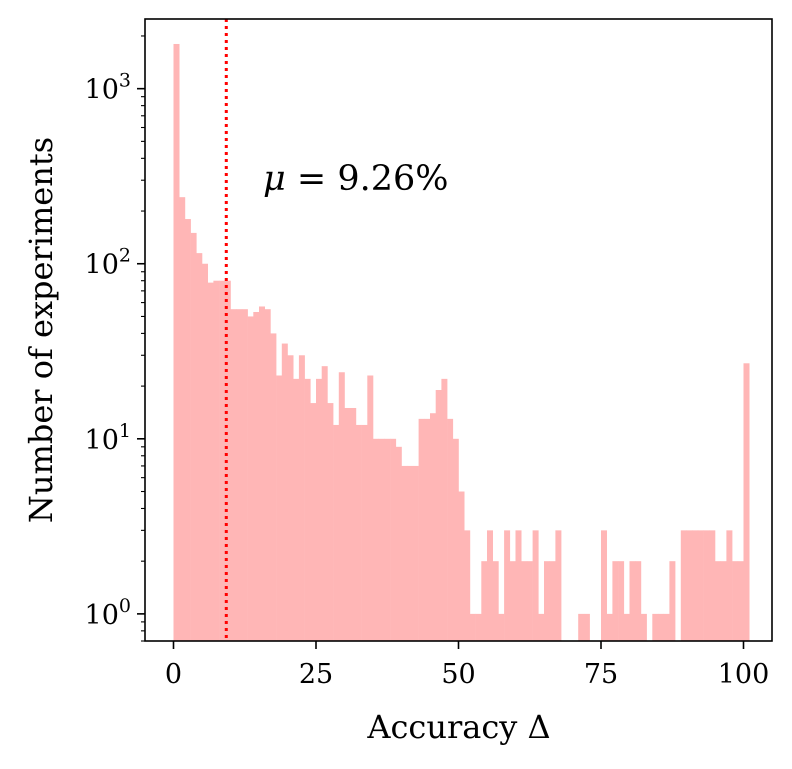 This screenshot has height=769, width=792. Describe the element at coordinates (458, 727) in the screenshot. I see `x-axis-label: Accuracy Δ` at that location.